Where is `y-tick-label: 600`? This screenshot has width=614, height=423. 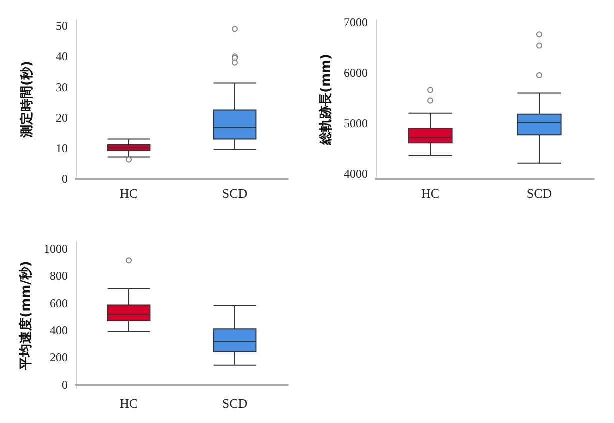
y-tick-label: 600 is located at coordinates (59, 303).